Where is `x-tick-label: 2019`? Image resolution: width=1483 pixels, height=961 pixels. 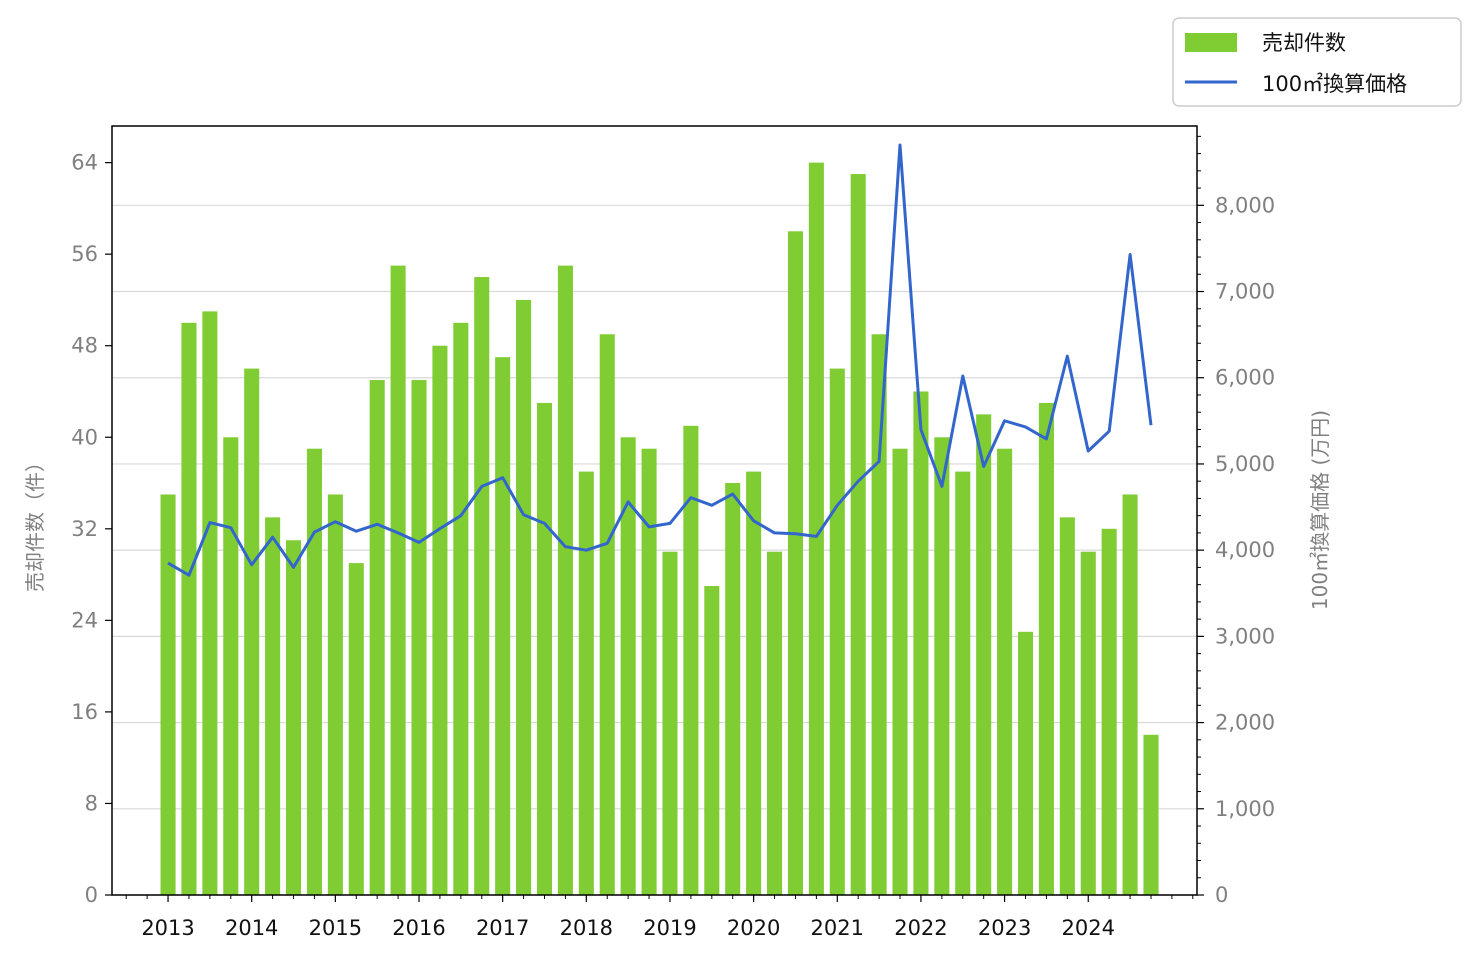 x-tick-label: 2019 is located at coordinates (669, 928).